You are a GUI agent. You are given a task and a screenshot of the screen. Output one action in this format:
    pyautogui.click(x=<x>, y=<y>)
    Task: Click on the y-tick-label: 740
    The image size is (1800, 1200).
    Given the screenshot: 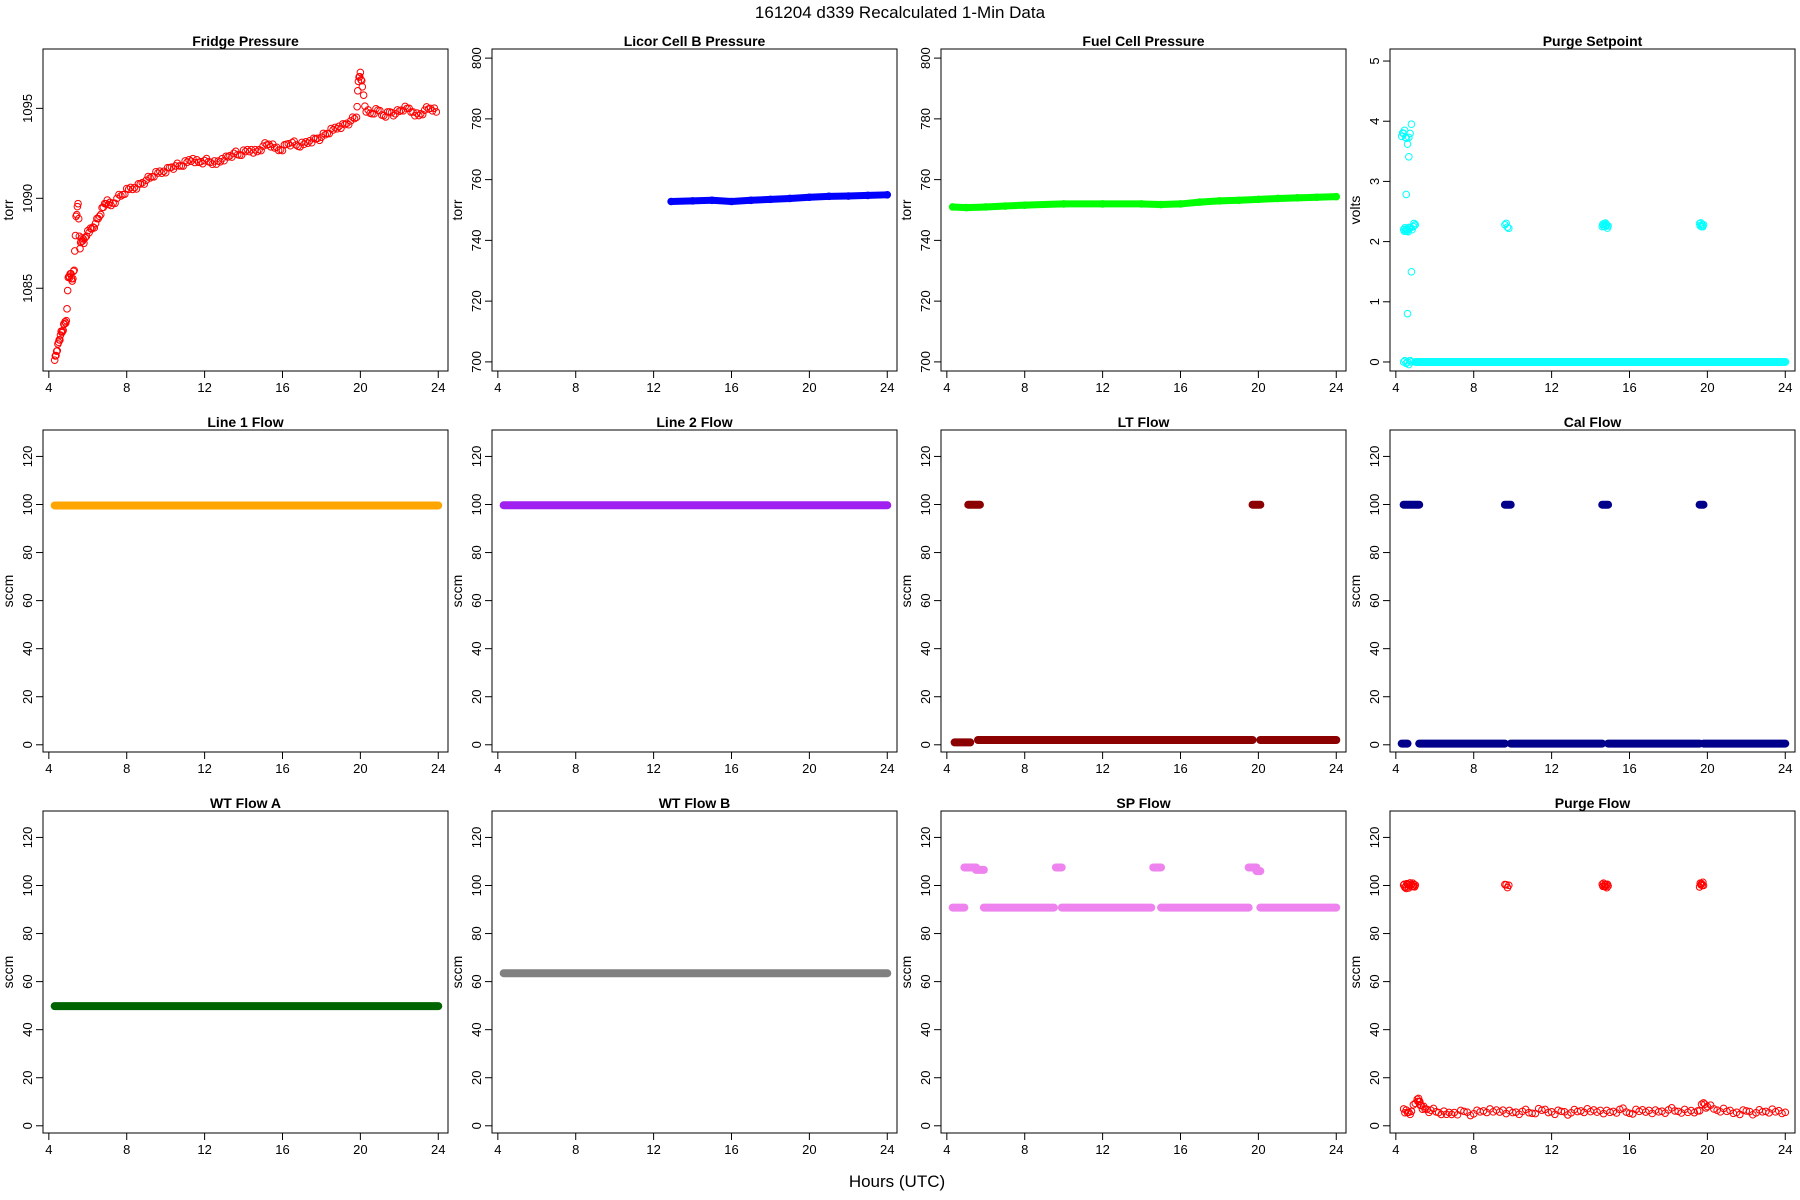 What is the action you would take?
    pyautogui.click(x=476, y=241)
    